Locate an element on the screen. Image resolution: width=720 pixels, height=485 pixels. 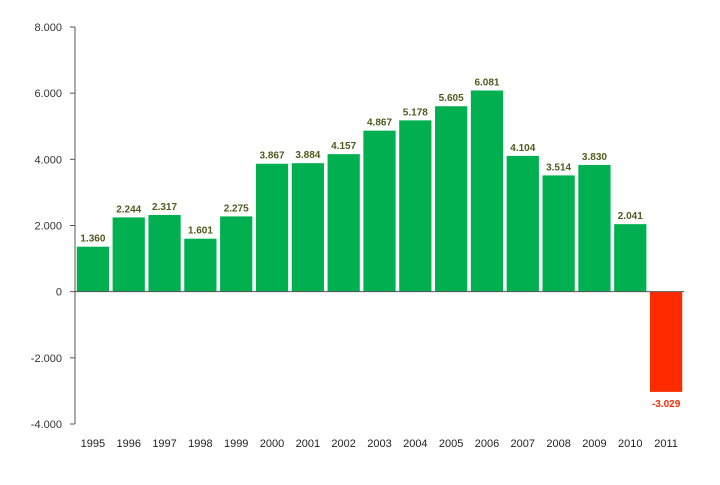
data-label: 3.830 is located at coordinates (594, 157).